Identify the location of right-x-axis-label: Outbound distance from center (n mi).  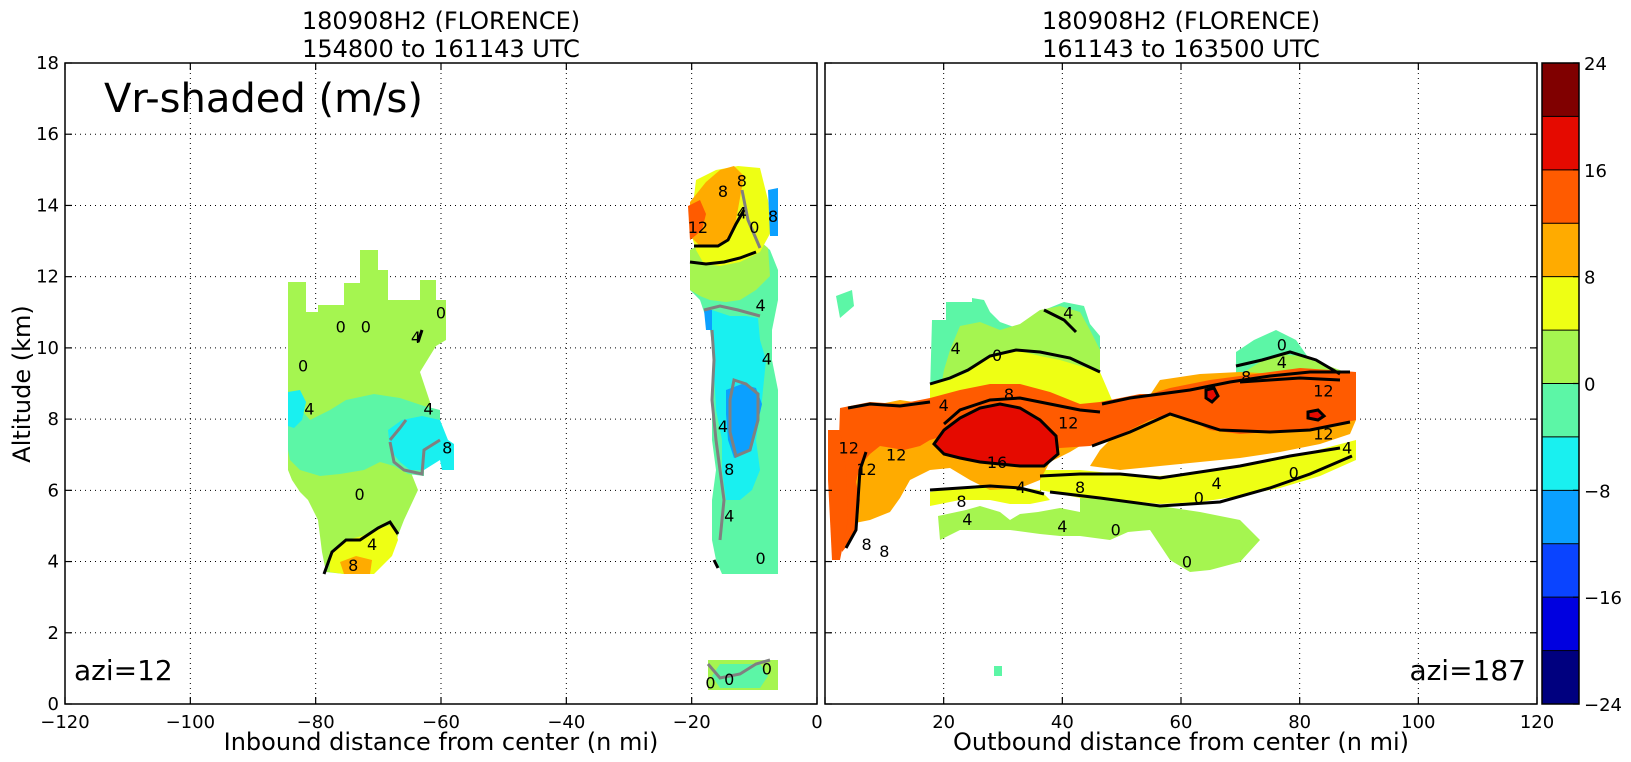
(1181, 742).